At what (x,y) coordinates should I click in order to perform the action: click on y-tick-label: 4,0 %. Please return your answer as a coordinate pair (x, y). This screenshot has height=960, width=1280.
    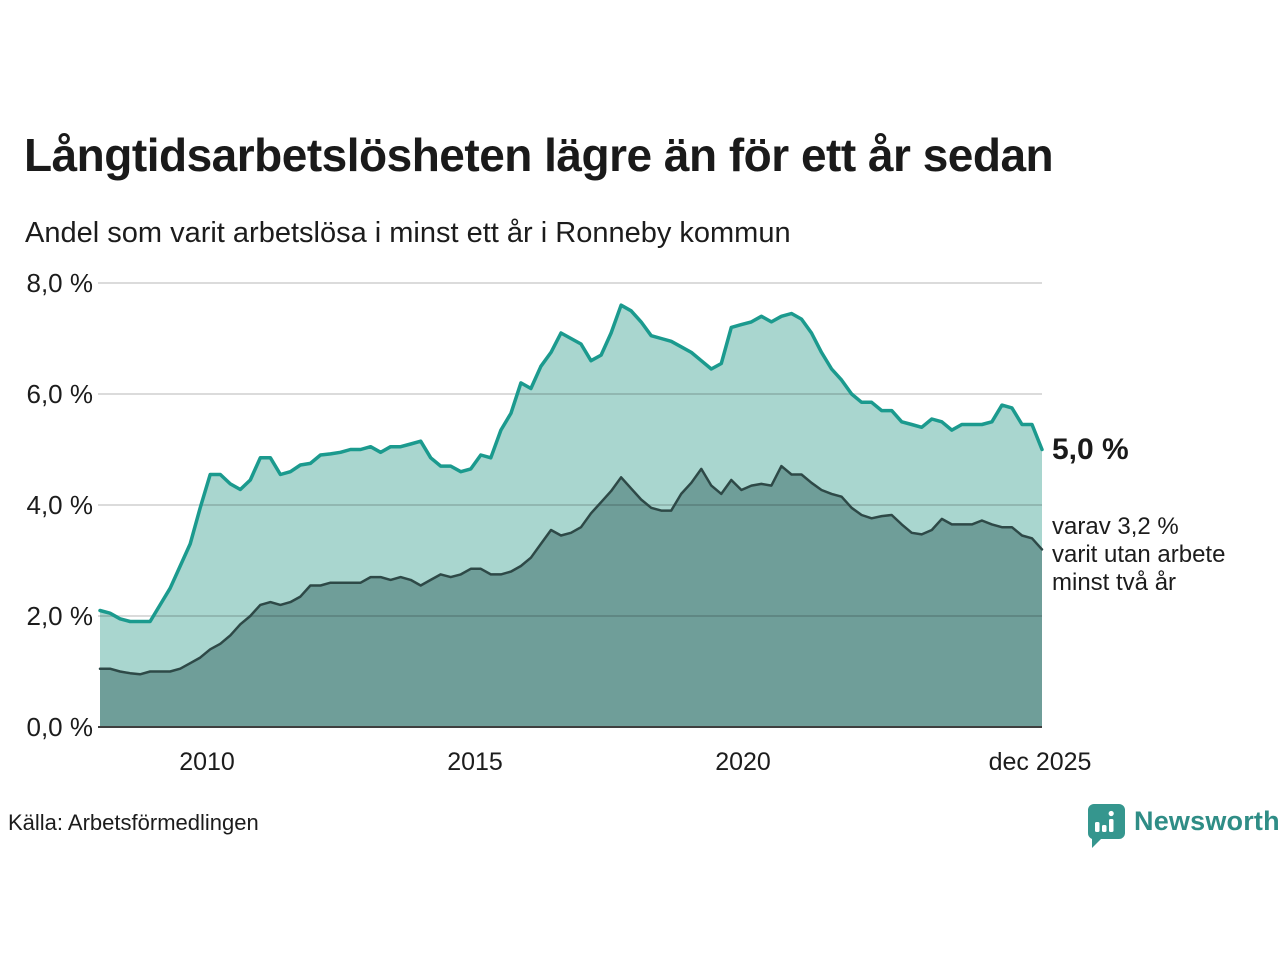
    Looking at the image, I should click on (60, 505).